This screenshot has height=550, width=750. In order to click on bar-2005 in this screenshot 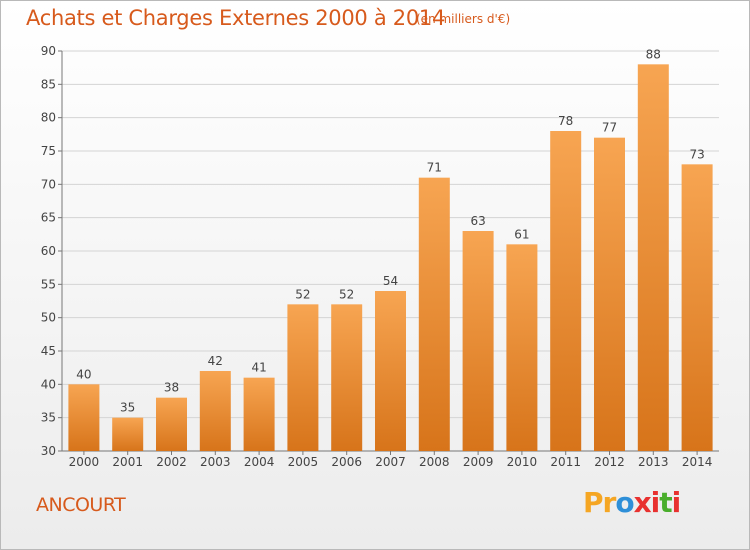, I will do `click(303, 377)`.